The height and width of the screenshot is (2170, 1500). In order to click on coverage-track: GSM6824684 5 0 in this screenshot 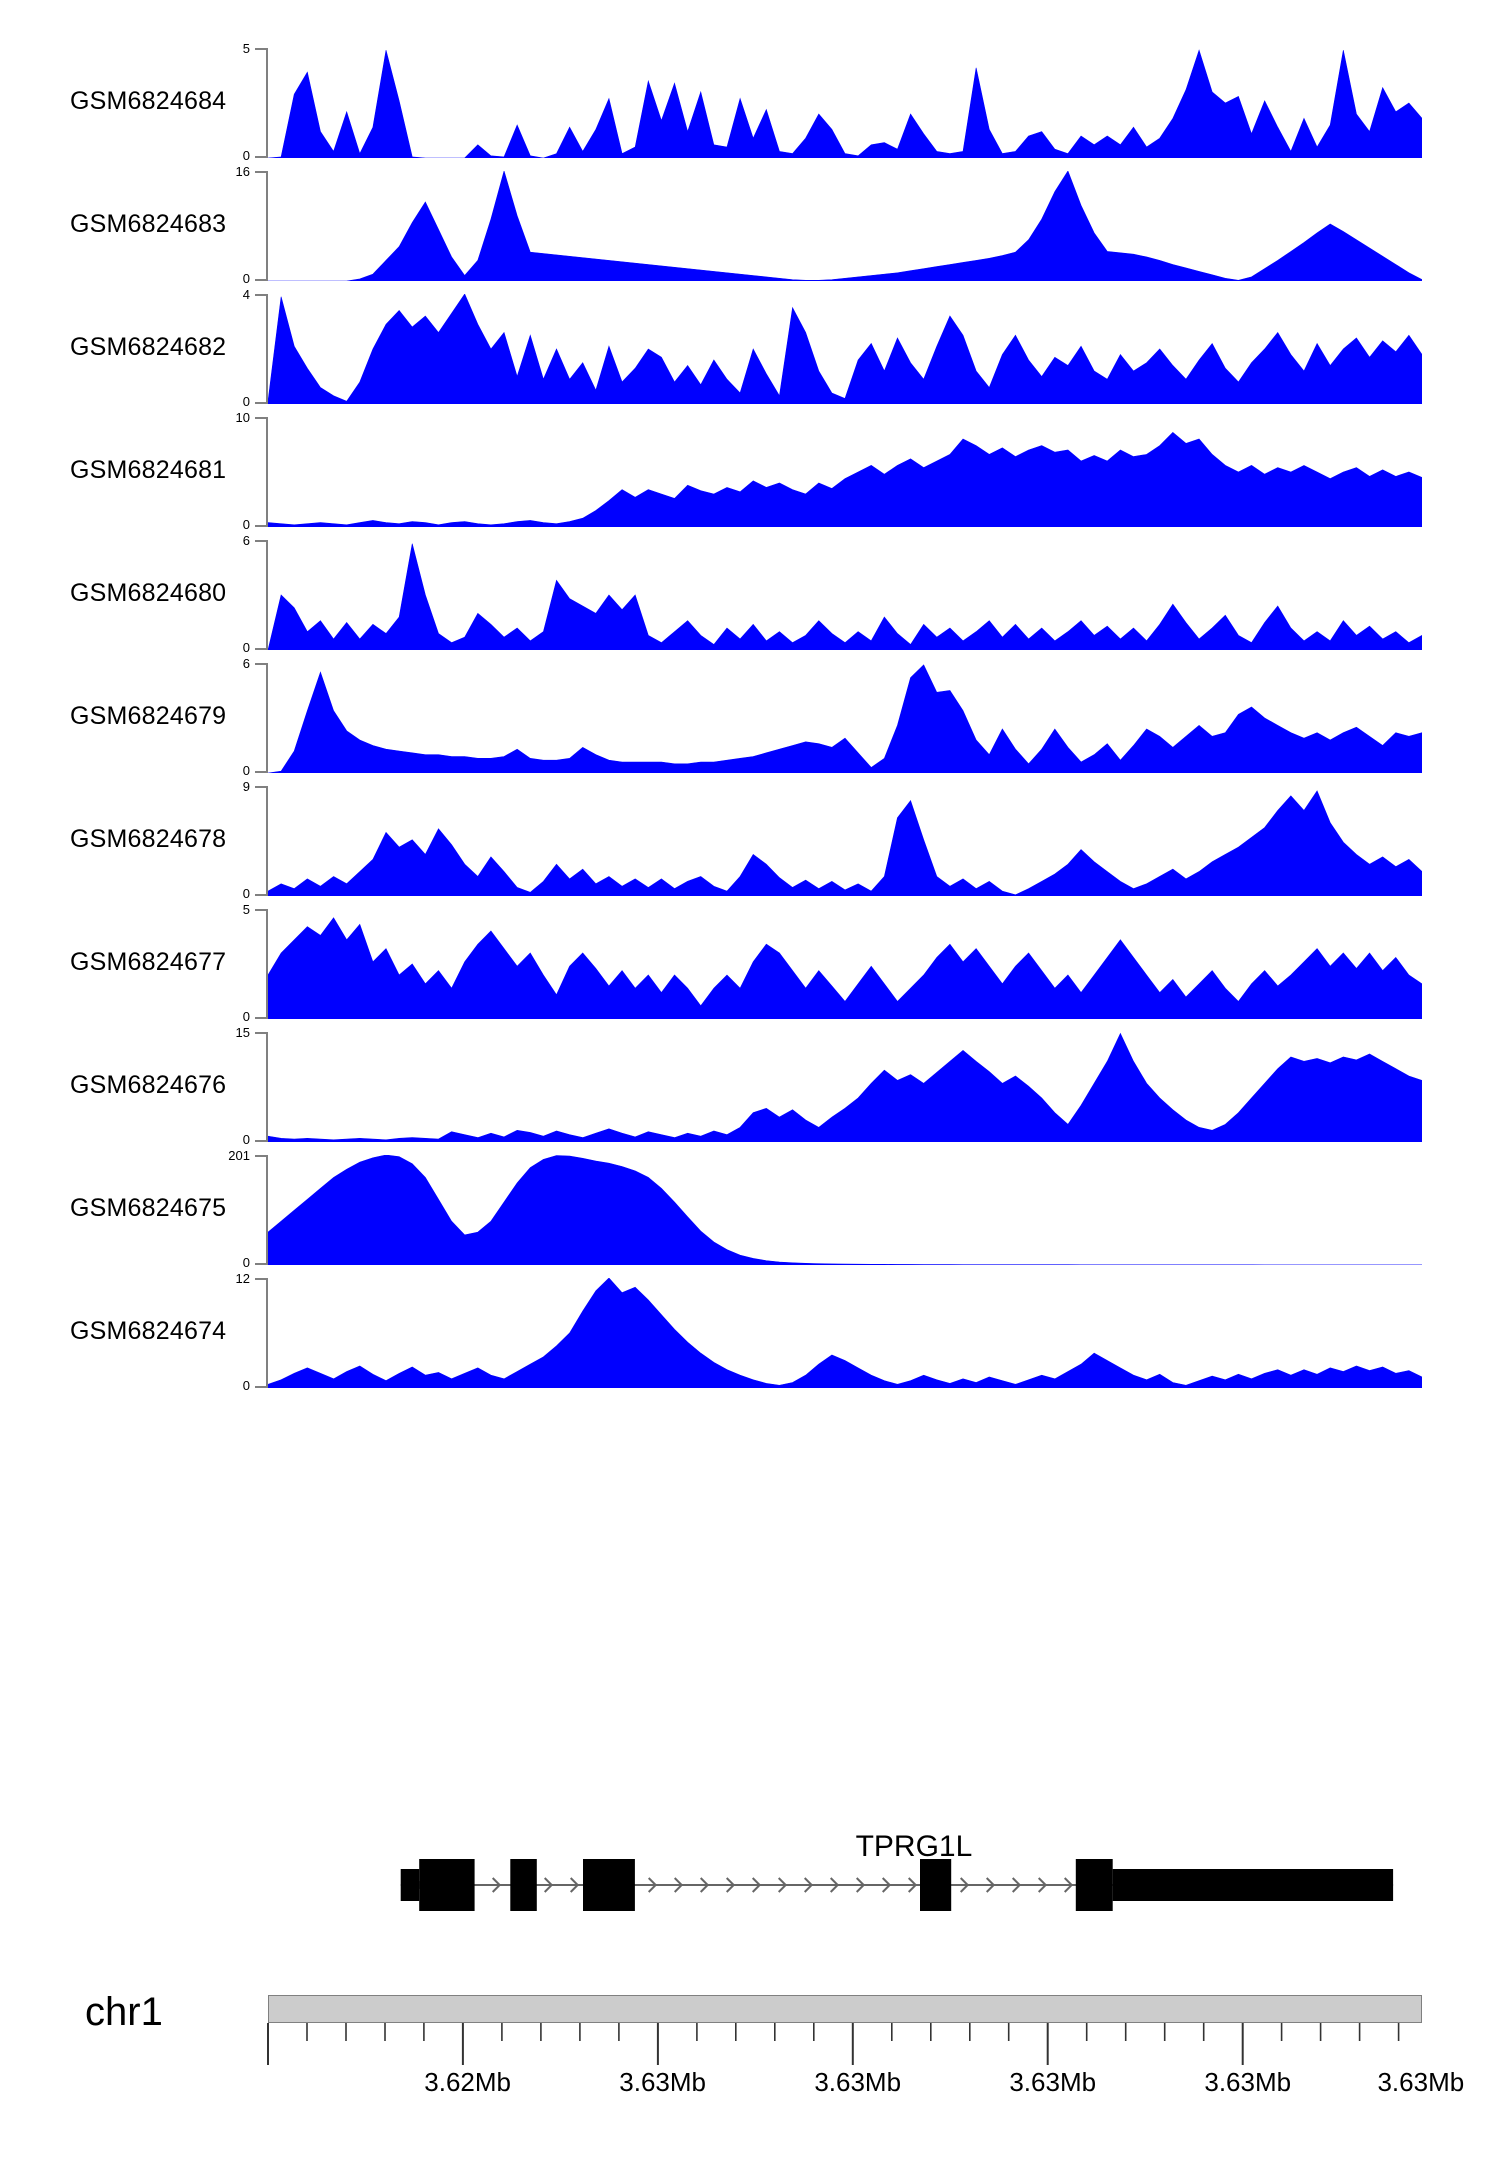, I will do `click(750, 102)`.